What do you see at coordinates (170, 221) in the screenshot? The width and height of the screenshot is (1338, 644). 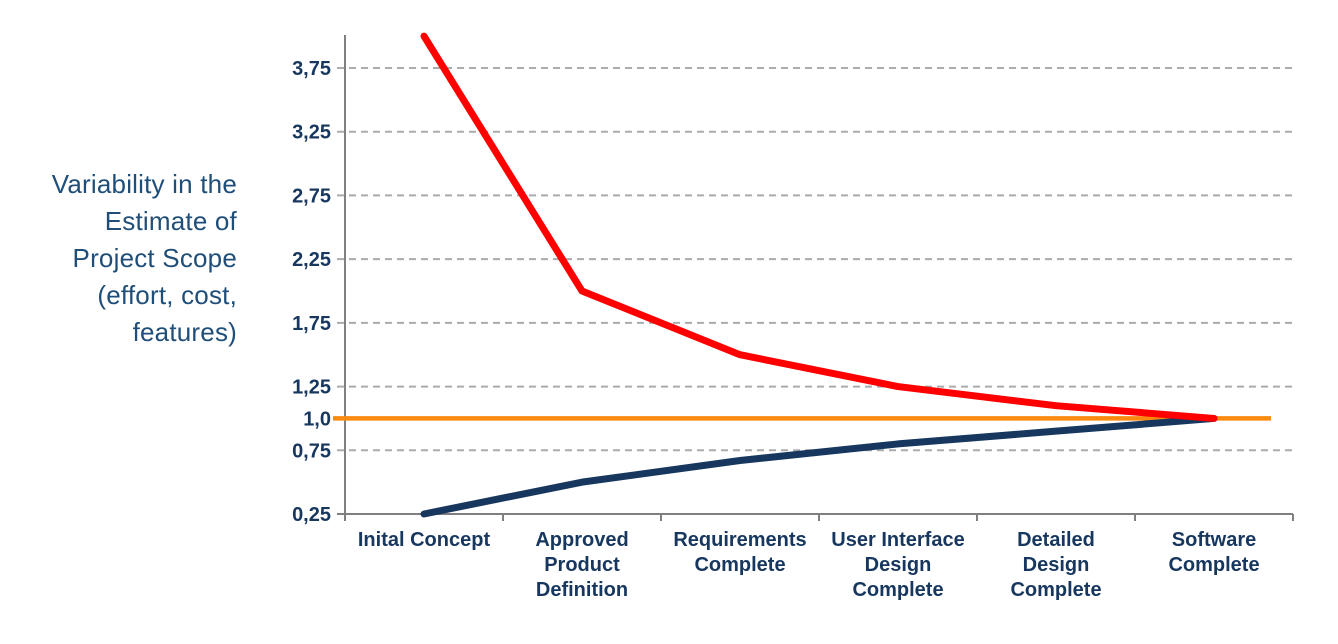 I see `y-axis-title-line: Estimate of` at bounding box center [170, 221].